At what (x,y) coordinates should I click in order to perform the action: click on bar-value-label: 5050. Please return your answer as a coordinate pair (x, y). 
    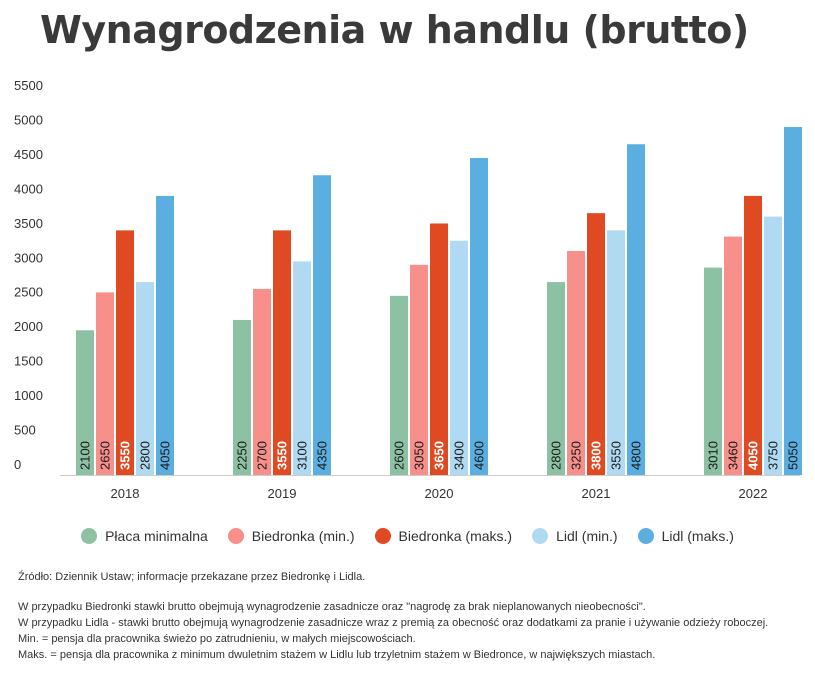
    Looking at the image, I should click on (793, 455).